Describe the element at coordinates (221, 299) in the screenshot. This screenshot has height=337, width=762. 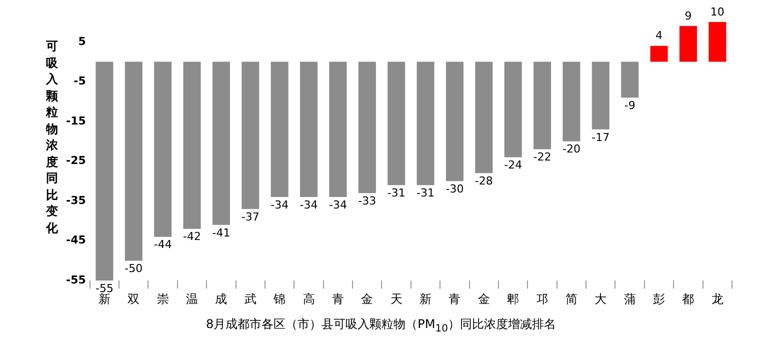
I see `x-tick-label: 成` at that location.